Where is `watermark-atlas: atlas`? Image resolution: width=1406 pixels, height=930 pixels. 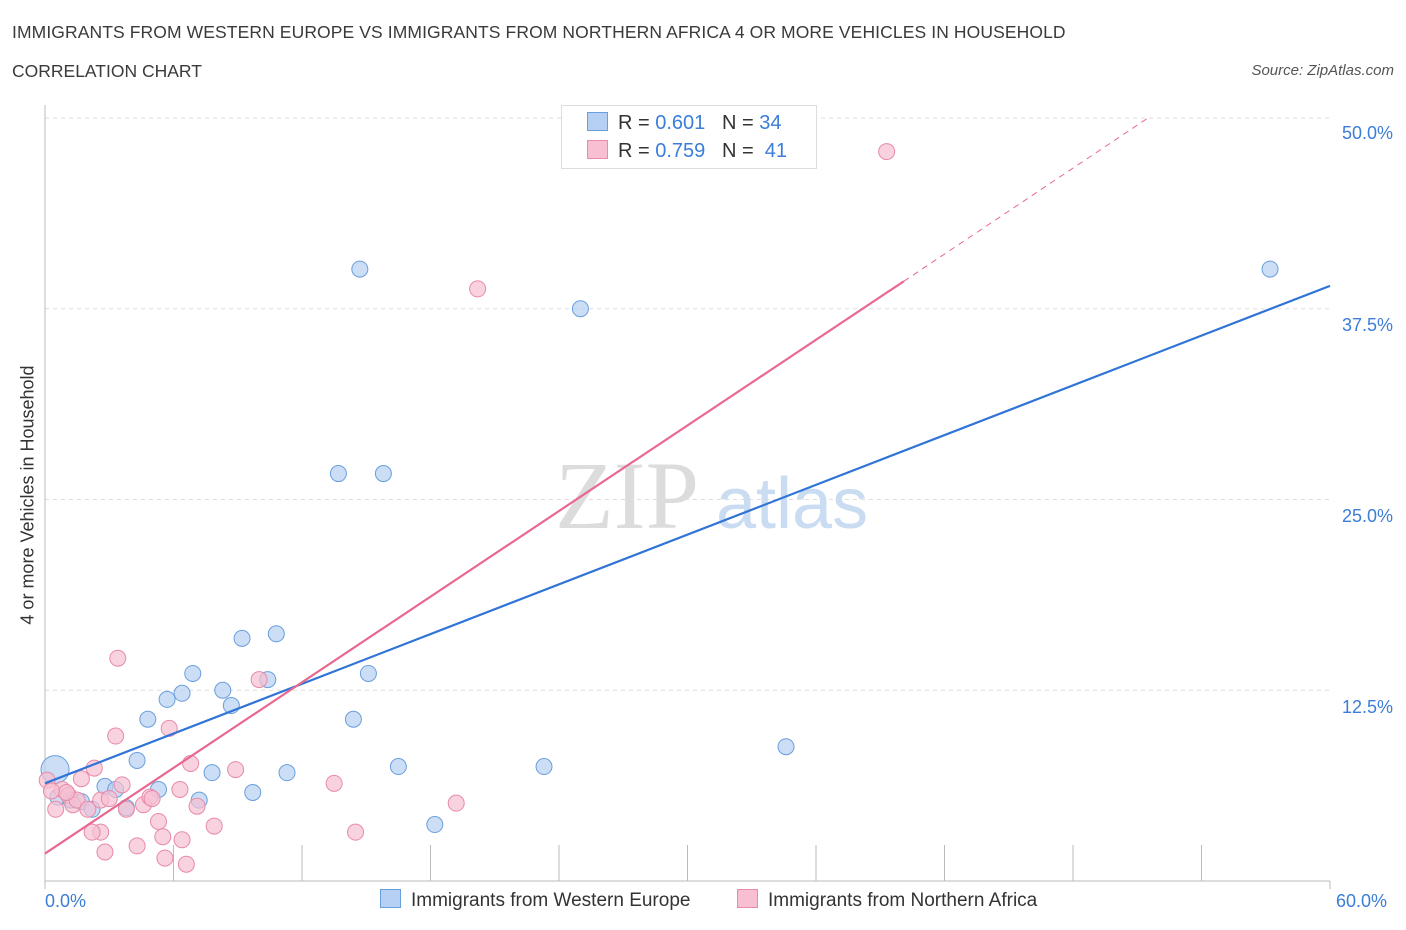
watermark-atlas: atlas is located at coordinates (792, 504).